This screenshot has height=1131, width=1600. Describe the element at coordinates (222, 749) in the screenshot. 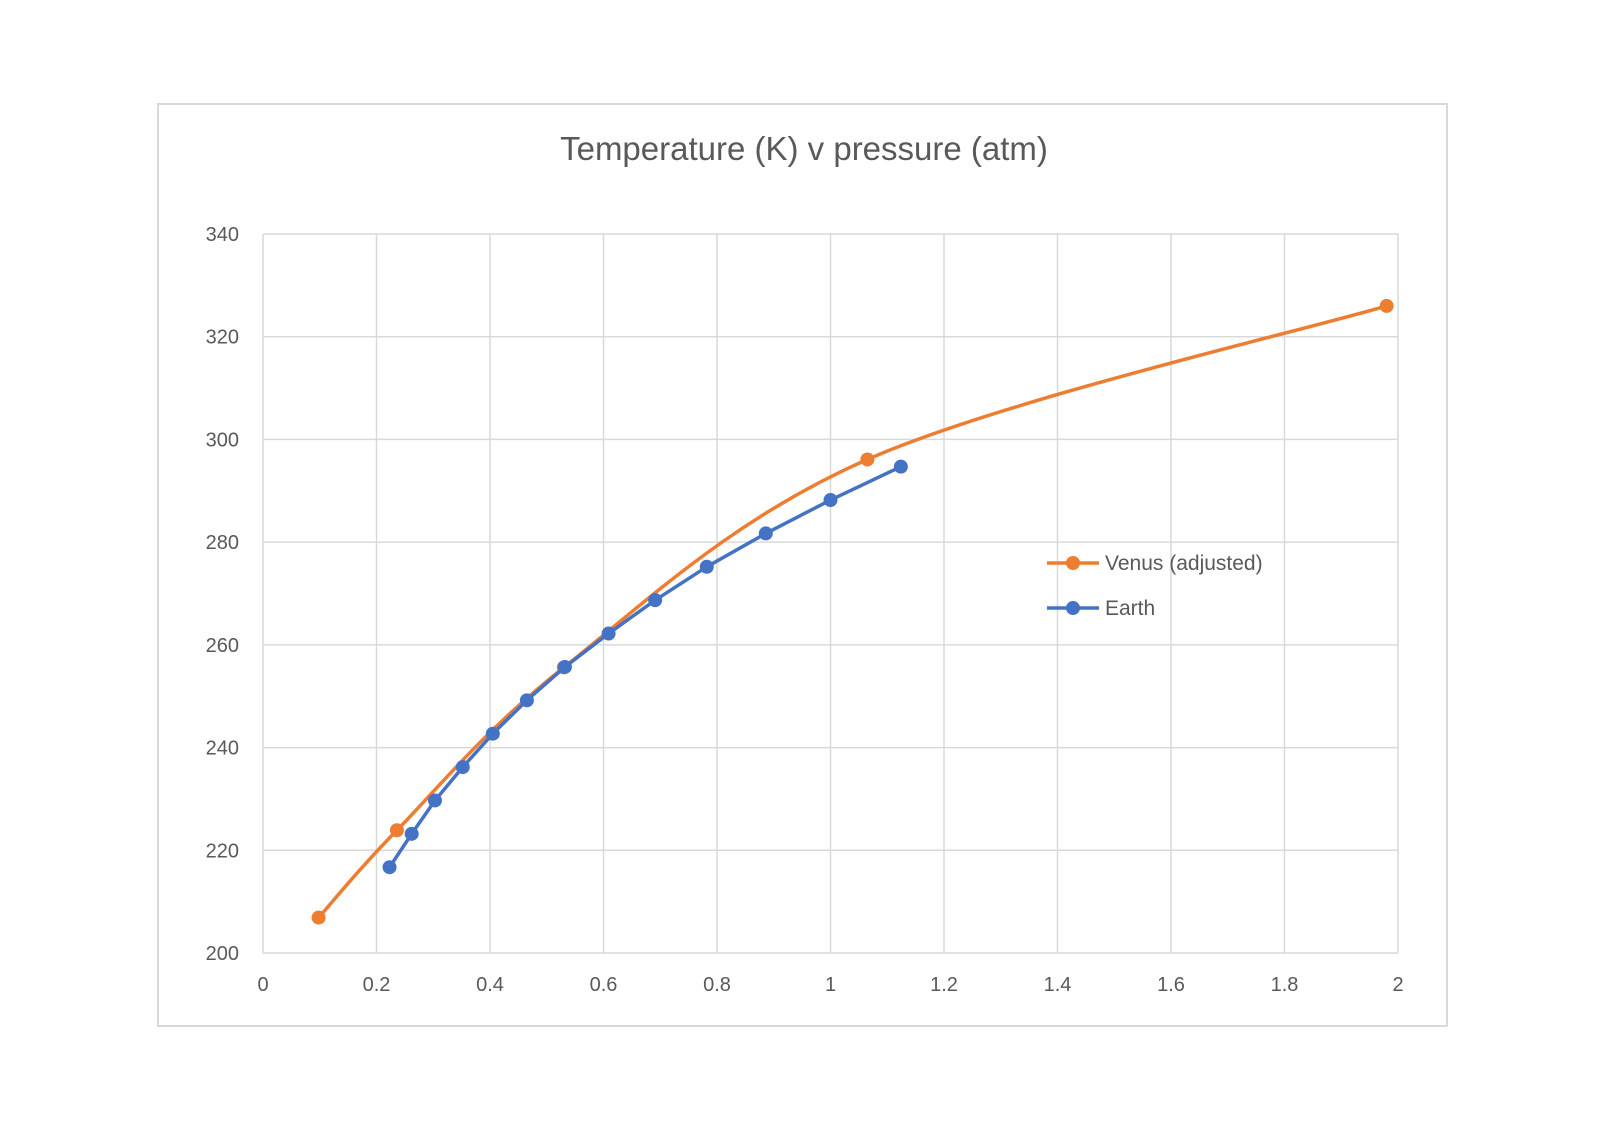

I see `y-tick-label: 240` at that location.